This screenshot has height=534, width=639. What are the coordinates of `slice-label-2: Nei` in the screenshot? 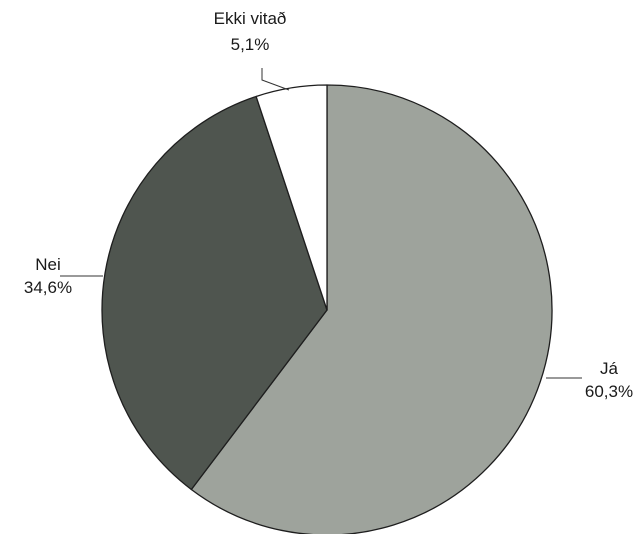 It's located at (48, 264).